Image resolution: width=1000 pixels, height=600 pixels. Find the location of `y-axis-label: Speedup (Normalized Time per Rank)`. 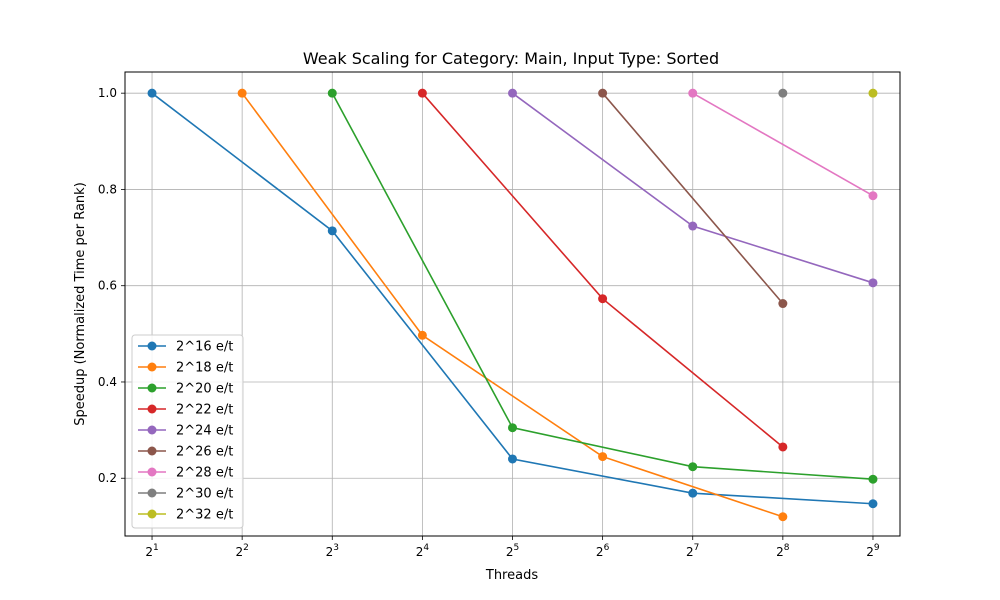

y-axis-label: Speedup (Normalized Time per Rank) is located at coordinates (80, 304).